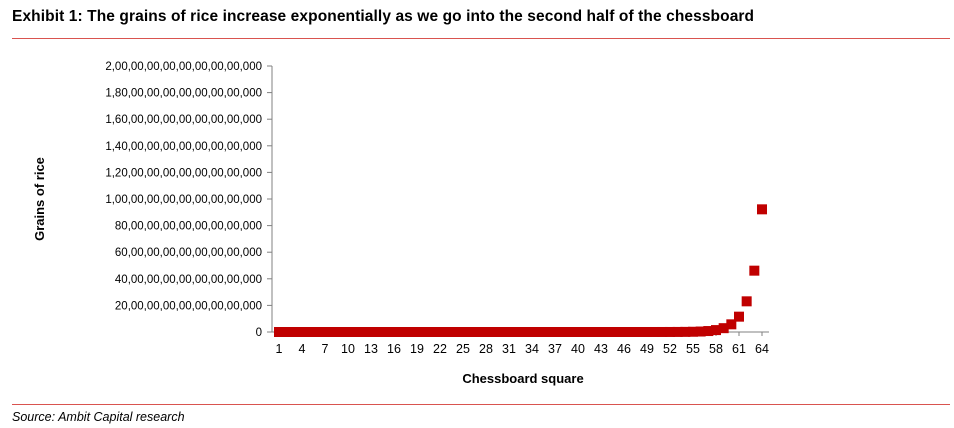  I want to click on x-tick-label: 34, so click(532, 349).